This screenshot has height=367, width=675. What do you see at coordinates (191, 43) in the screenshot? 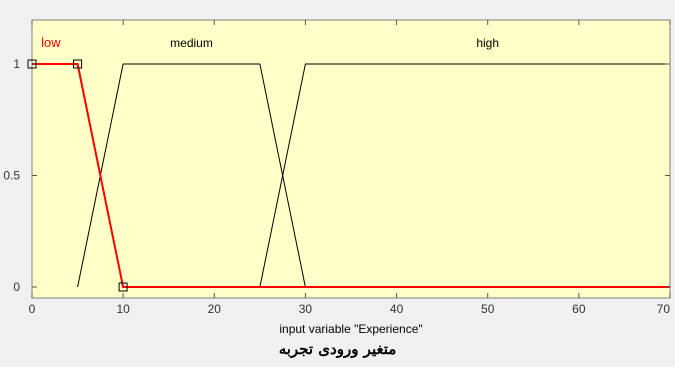
I see `mf-label-medium: medium` at bounding box center [191, 43].